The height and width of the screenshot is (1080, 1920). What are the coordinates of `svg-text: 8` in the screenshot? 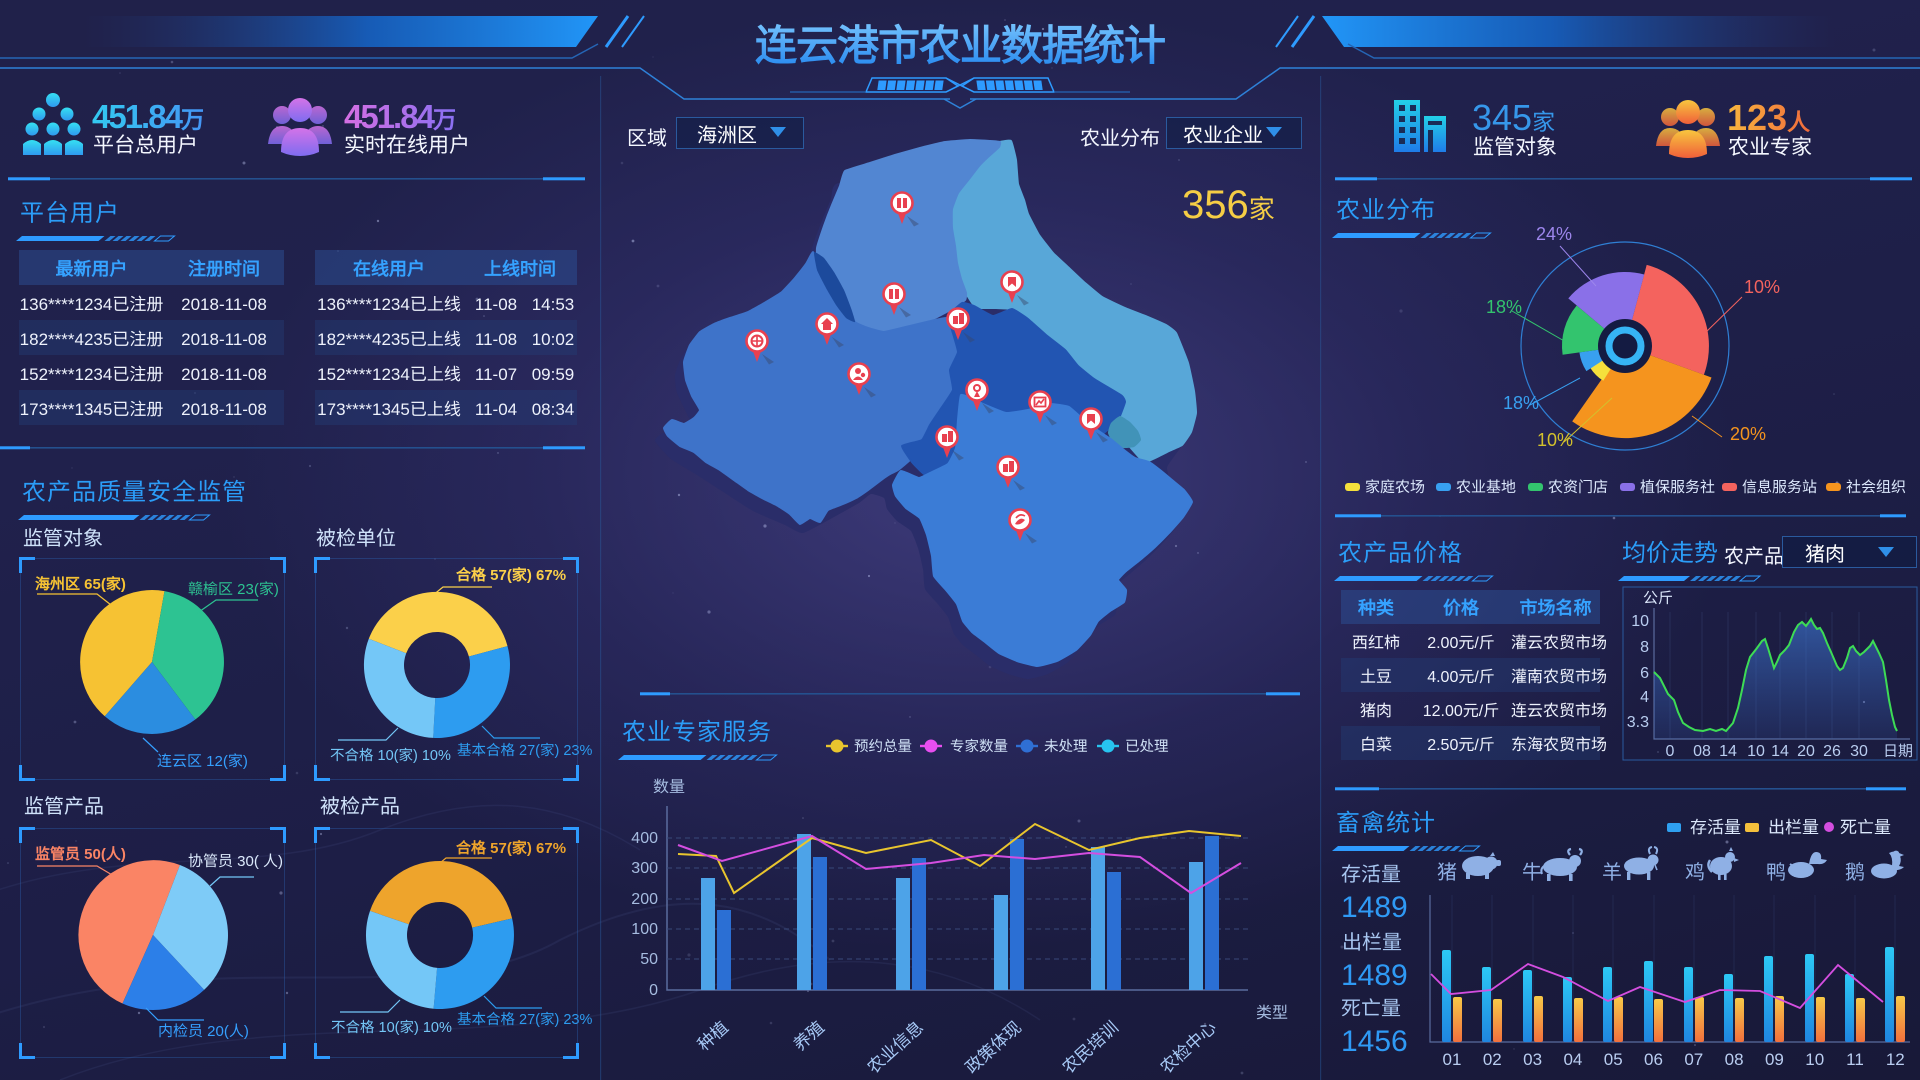 It's located at (1644, 645).